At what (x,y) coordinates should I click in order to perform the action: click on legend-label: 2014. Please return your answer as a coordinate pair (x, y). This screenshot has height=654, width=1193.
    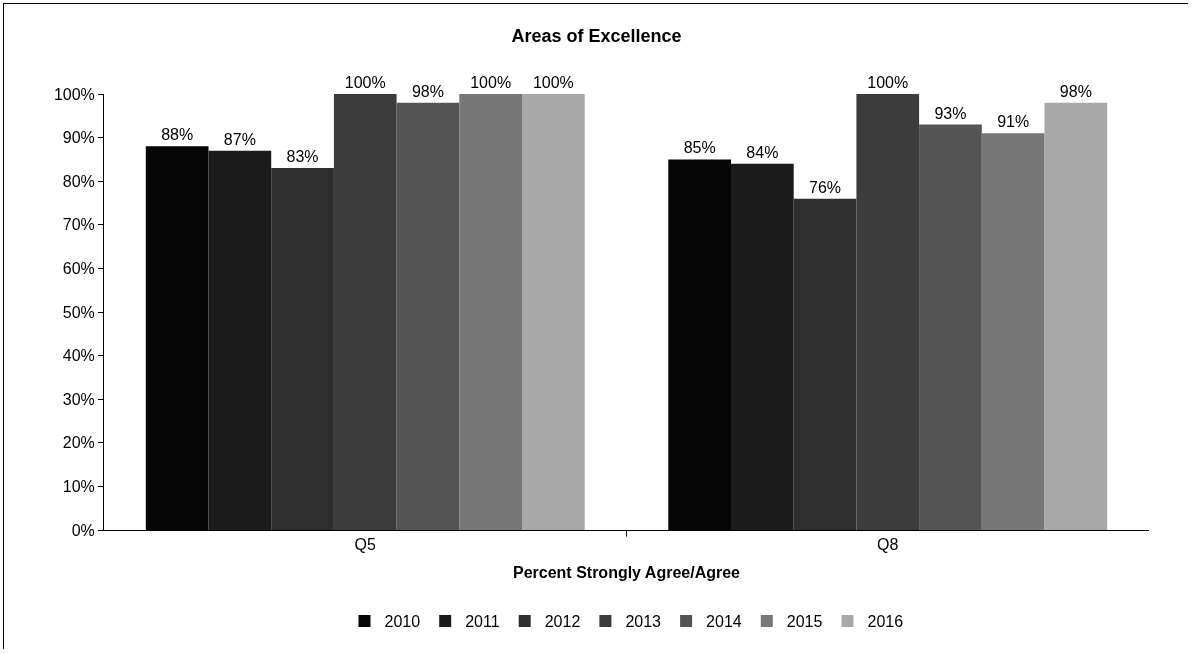
    Looking at the image, I should click on (724, 622).